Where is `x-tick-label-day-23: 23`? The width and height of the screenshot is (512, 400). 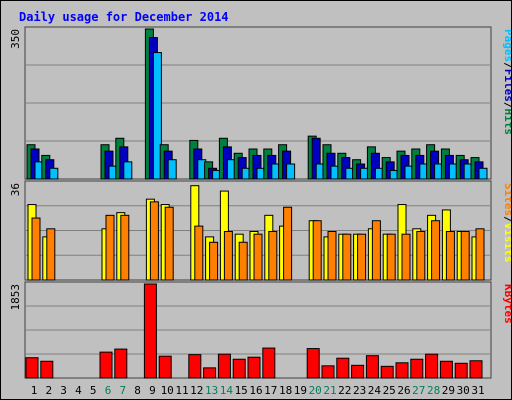 x-tick-label-day-23: 23 is located at coordinates (359, 390).